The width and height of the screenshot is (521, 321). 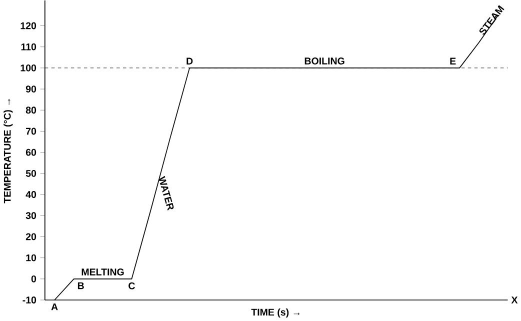 What do you see at coordinates (28, 26) in the screenshot?
I see `y-tick-label: 120` at bounding box center [28, 26].